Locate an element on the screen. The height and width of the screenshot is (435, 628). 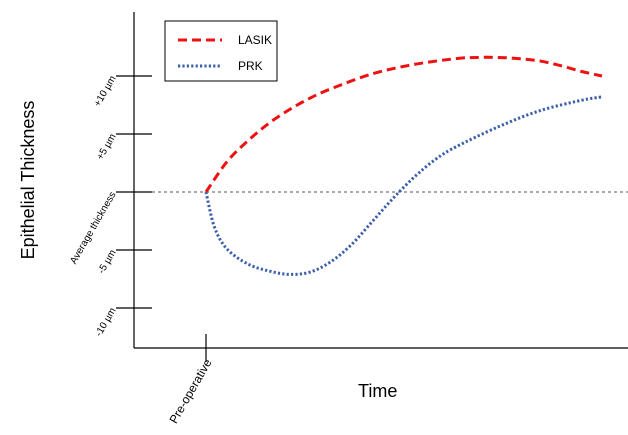
y-tick-label: +5 µm is located at coordinates (107, 147).